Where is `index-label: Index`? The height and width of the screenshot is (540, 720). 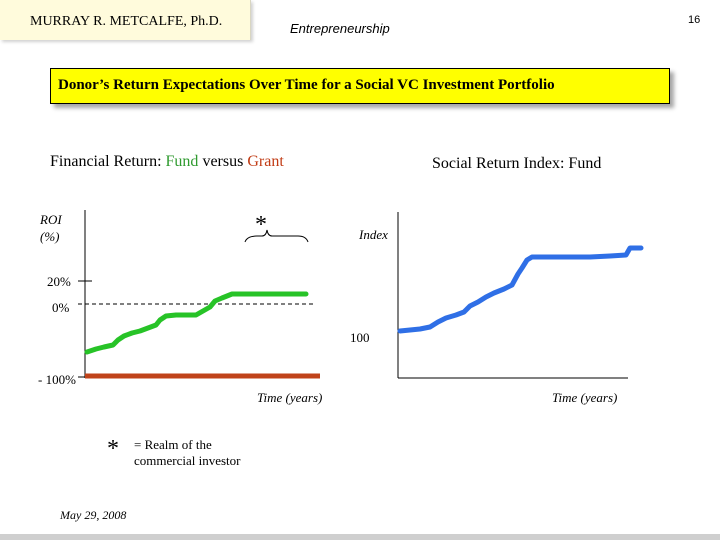
index-label: Index is located at coordinates (373, 234).